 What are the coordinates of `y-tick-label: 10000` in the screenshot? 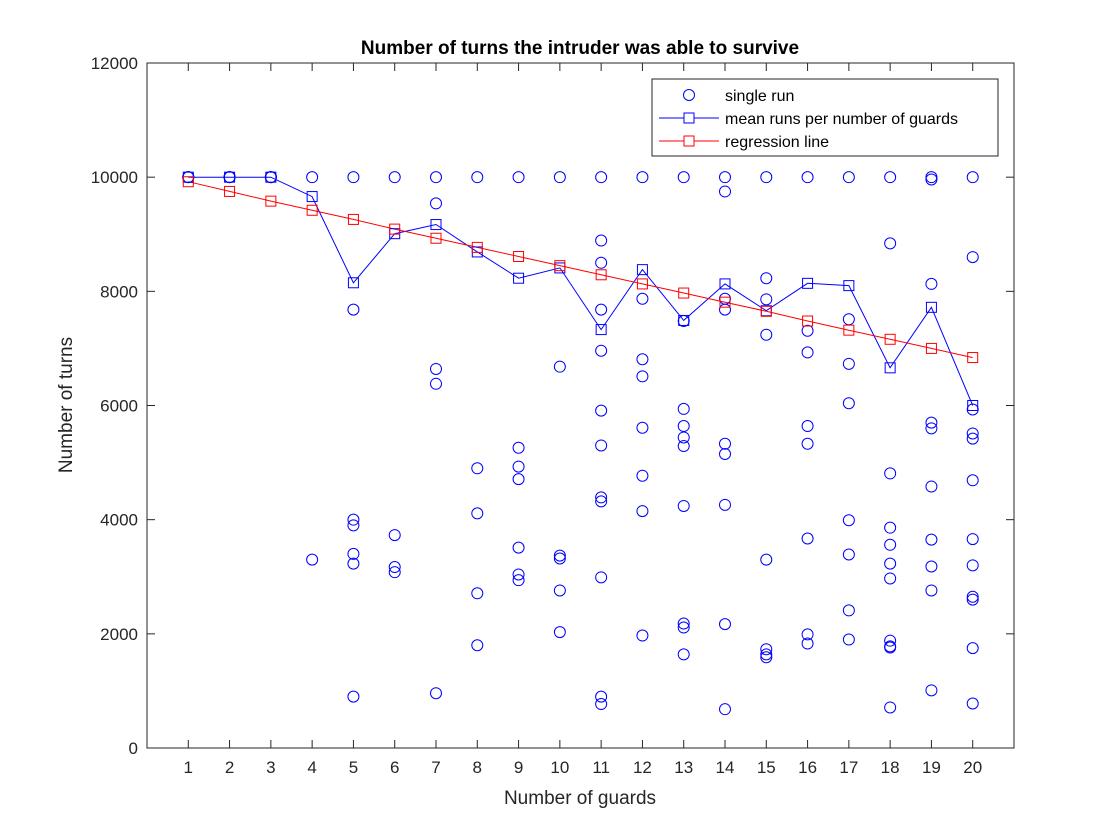 It's located at (114, 177).